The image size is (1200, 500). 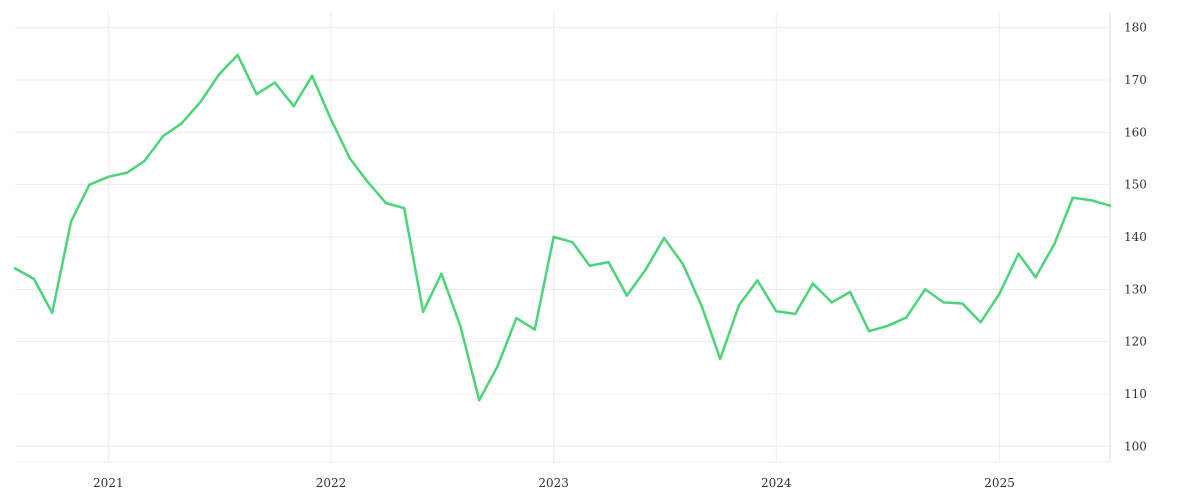 What do you see at coordinates (1135, 132) in the screenshot?
I see `y-tick-label: 160` at bounding box center [1135, 132].